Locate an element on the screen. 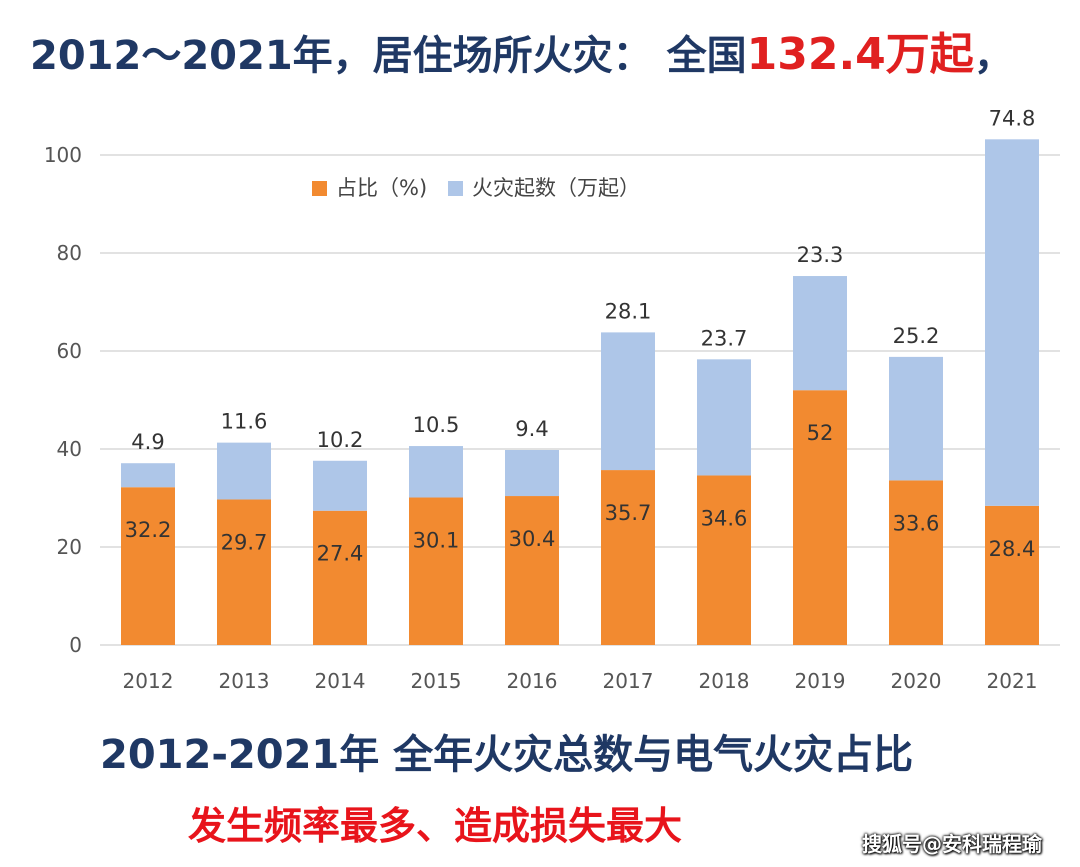  data-label-share: 27.4 is located at coordinates (340, 554).